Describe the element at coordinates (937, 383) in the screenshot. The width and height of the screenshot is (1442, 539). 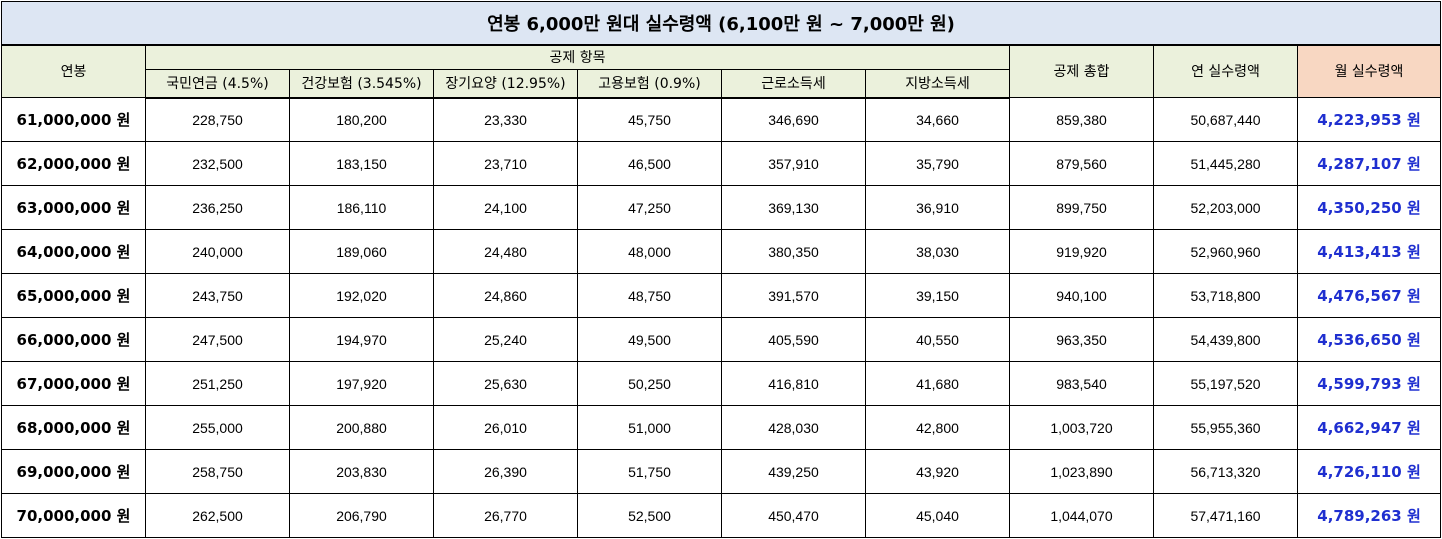
I see `local-tax-cell: 41,680` at that location.